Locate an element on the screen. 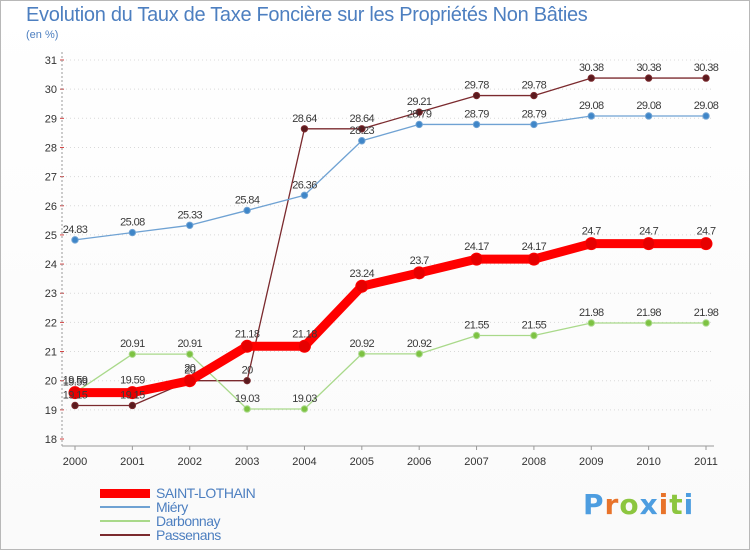 The image size is (750, 550). y-tick-label-25: 25 is located at coordinates (51, 236).